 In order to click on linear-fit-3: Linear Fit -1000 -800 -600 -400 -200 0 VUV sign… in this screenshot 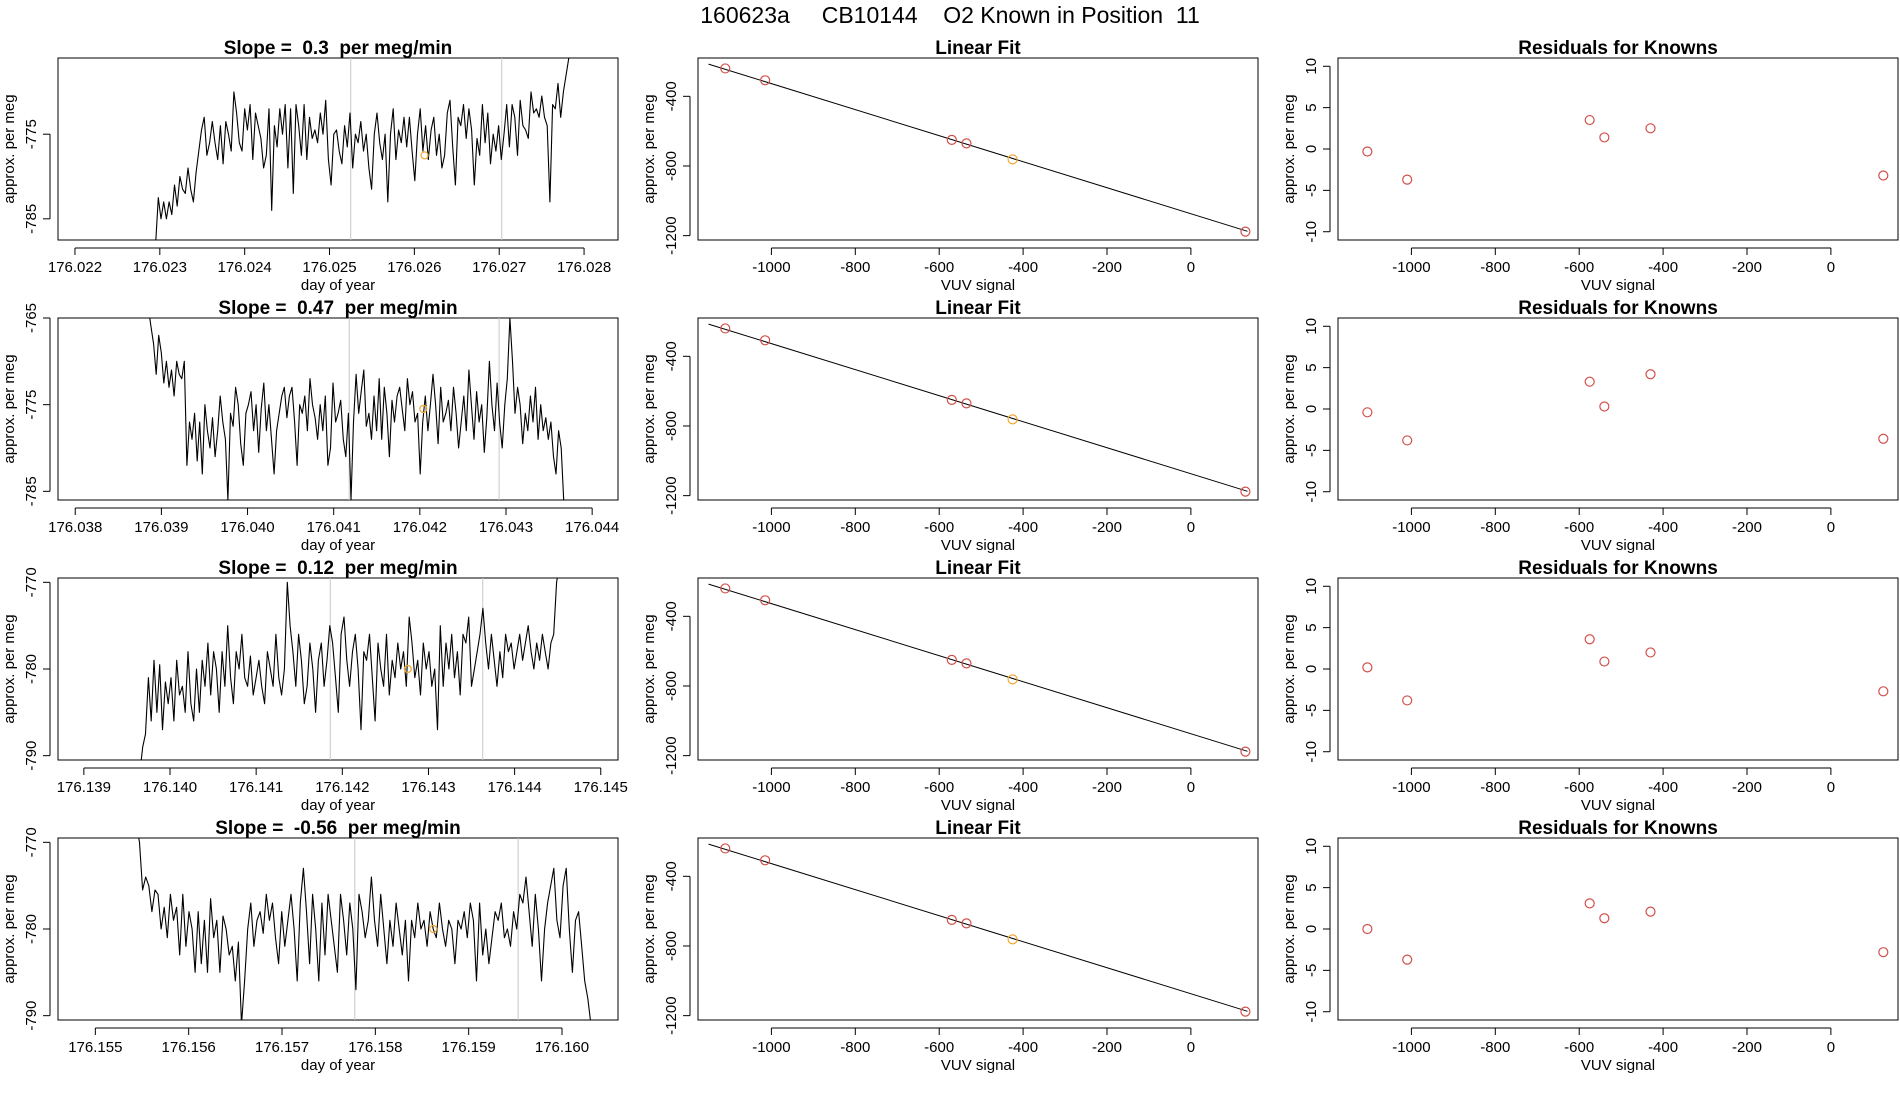, I will do `click(950, 686)`.